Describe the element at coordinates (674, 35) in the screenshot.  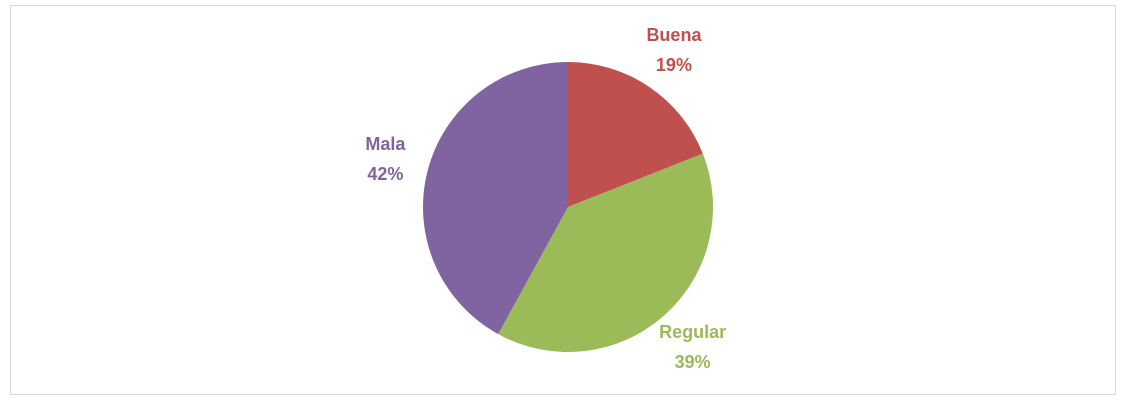
I see `slice-label: Buena` at that location.